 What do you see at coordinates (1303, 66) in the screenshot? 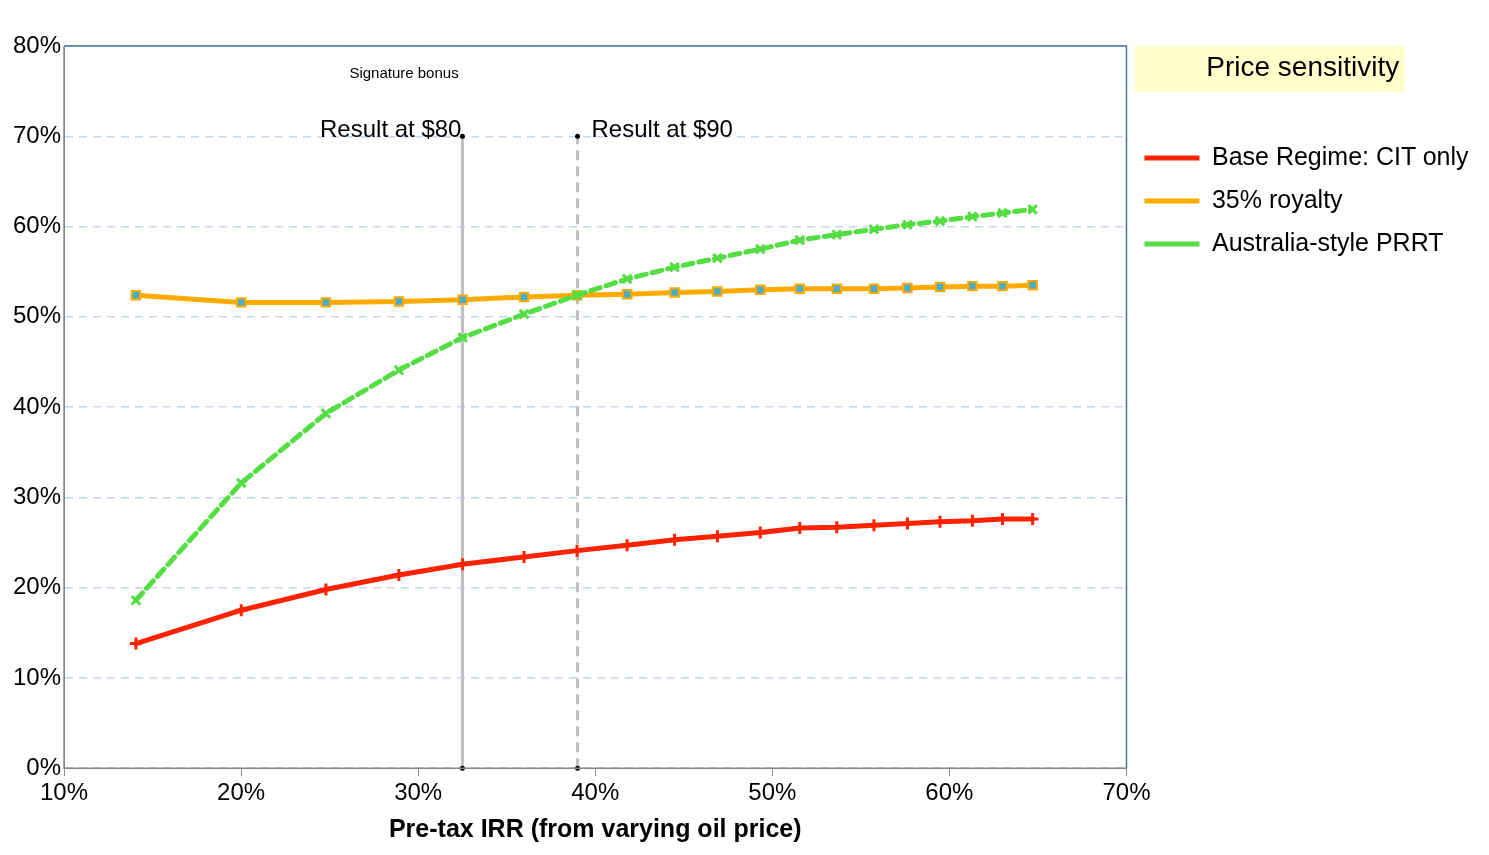
I see `legend-title: Price sensitivity` at bounding box center [1303, 66].